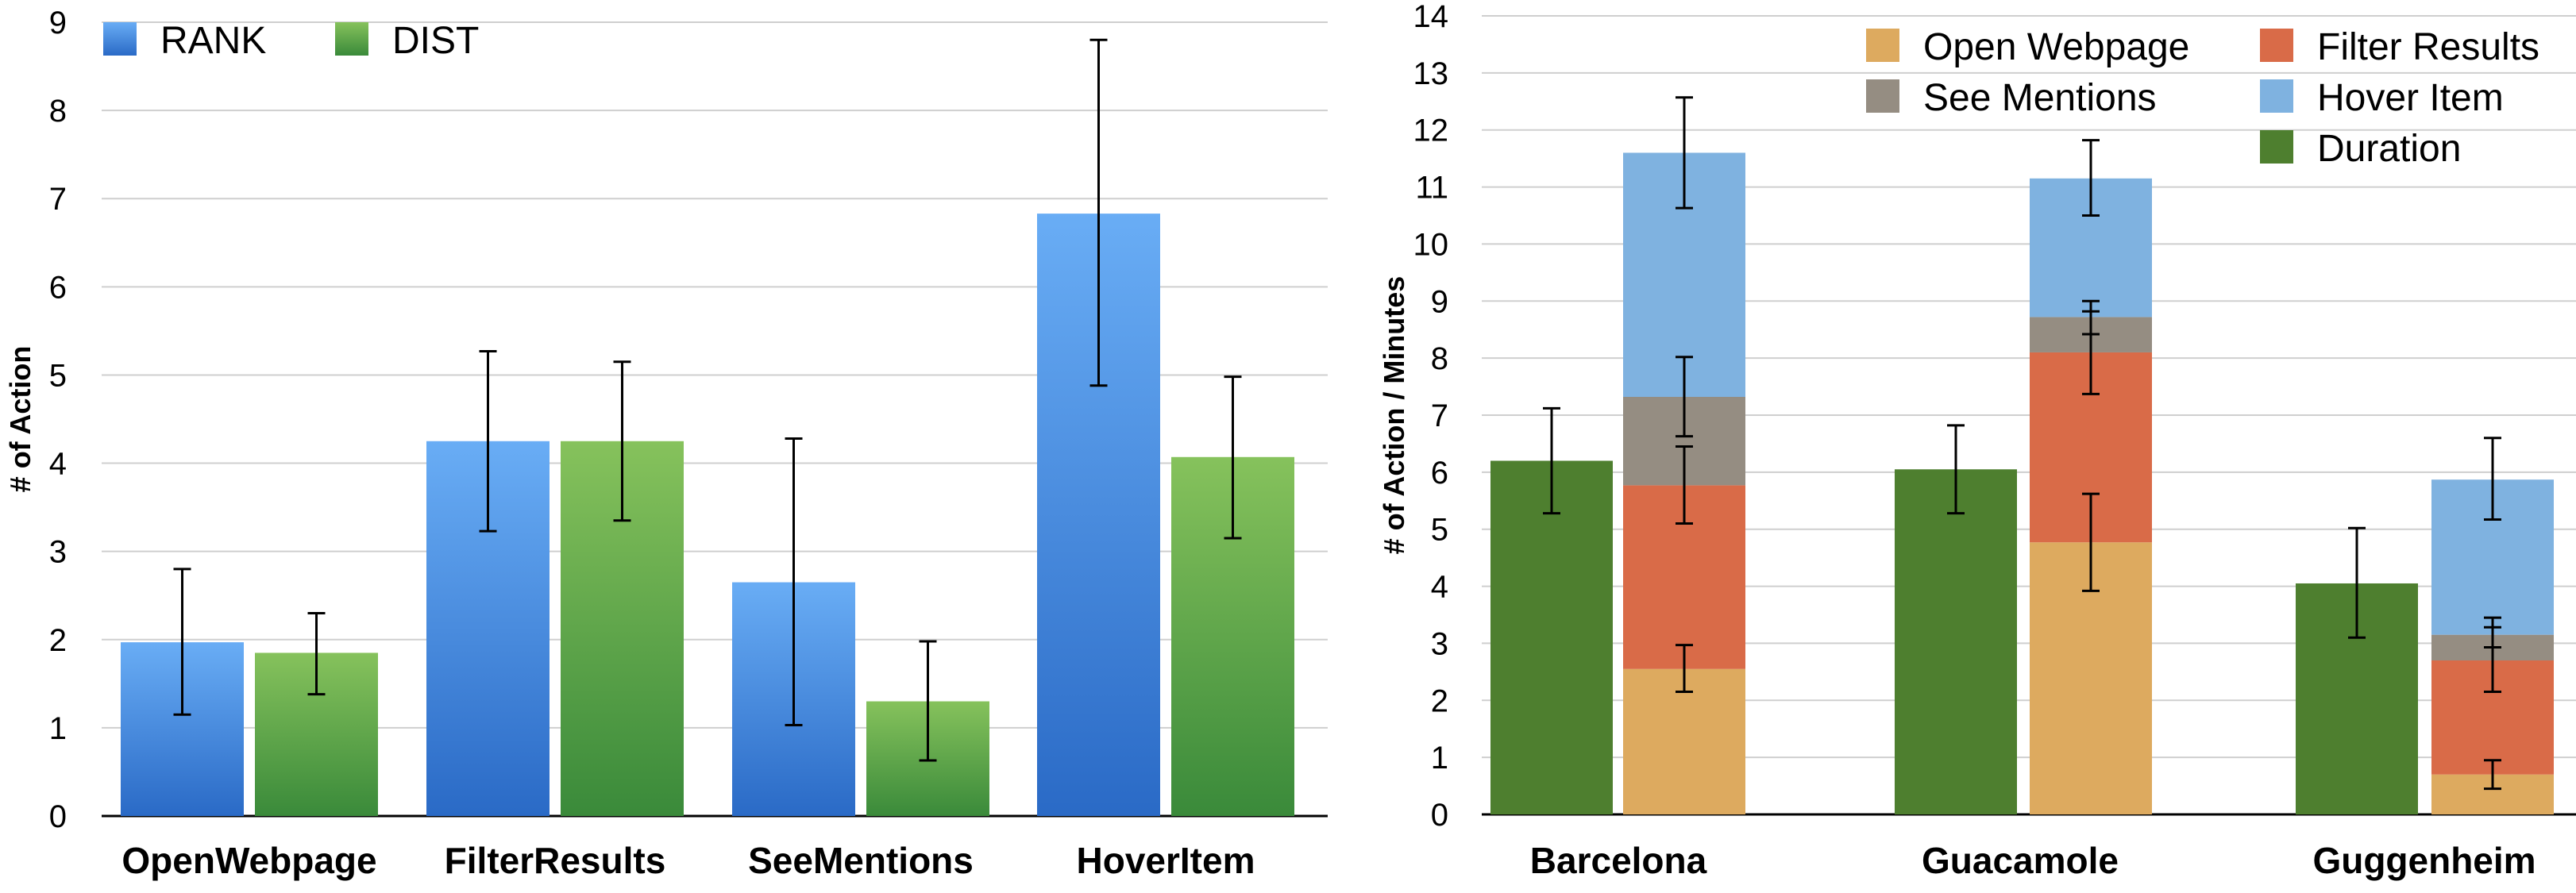 The width and height of the screenshot is (2576, 893). What do you see at coordinates (555, 860) in the screenshot?
I see `left-category-label: FilterResults` at bounding box center [555, 860].